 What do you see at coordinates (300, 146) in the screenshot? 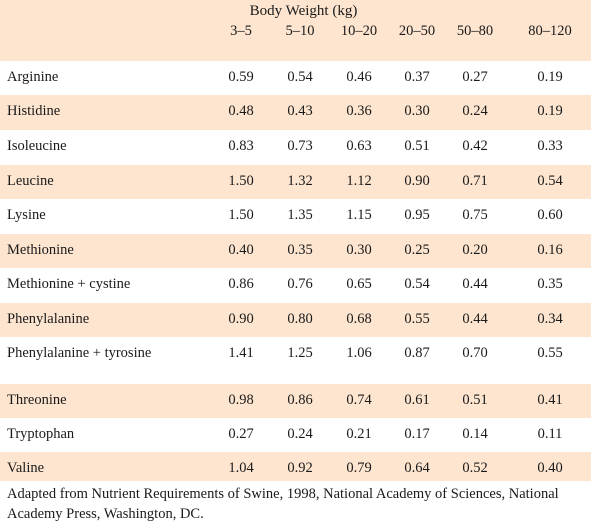
I see `table-cell: 0.73` at bounding box center [300, 146].